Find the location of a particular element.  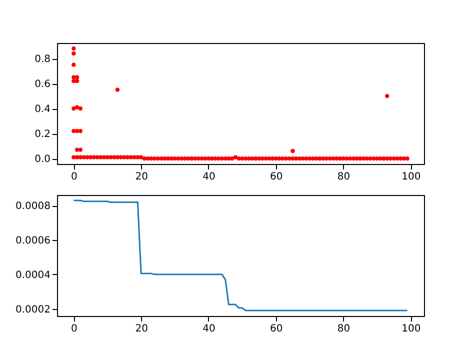

y-tick-label: 0.0002 is located at coordinates (33, 310).